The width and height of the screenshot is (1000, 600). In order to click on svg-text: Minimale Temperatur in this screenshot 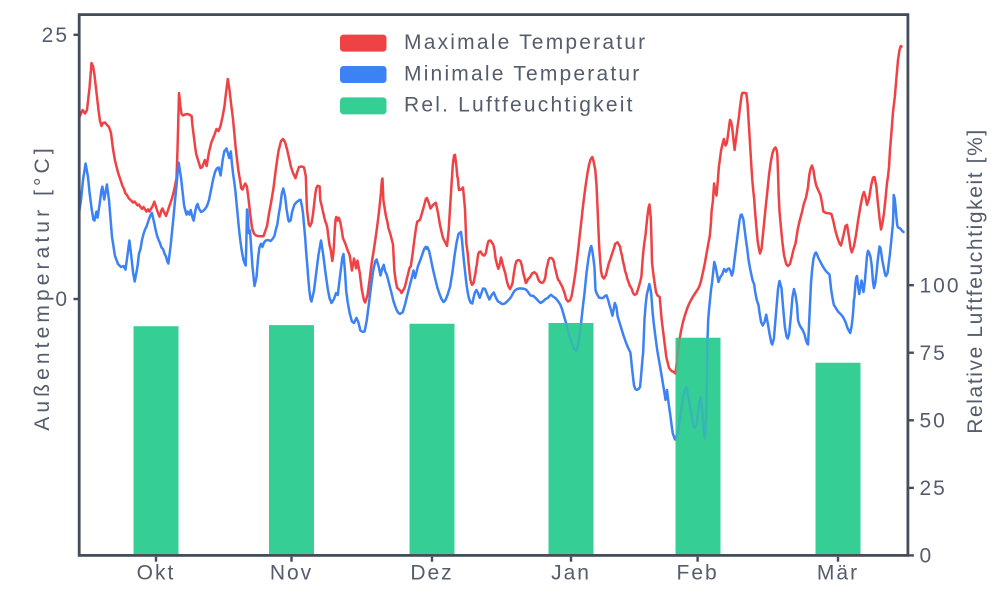, I will do `click(523, 73)`.